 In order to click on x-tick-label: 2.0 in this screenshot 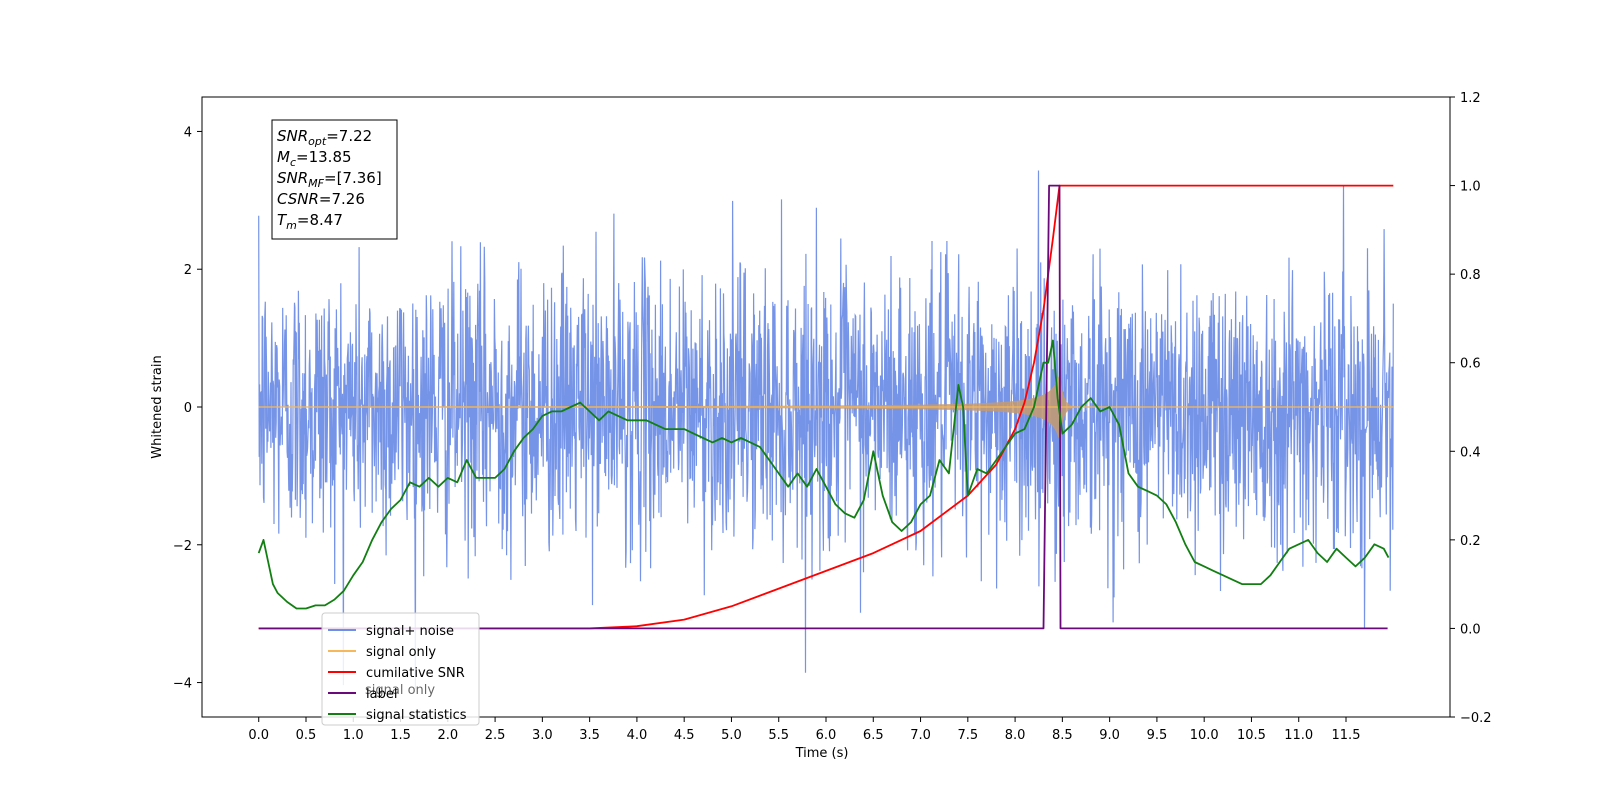, I will do `click(447, 735)`.